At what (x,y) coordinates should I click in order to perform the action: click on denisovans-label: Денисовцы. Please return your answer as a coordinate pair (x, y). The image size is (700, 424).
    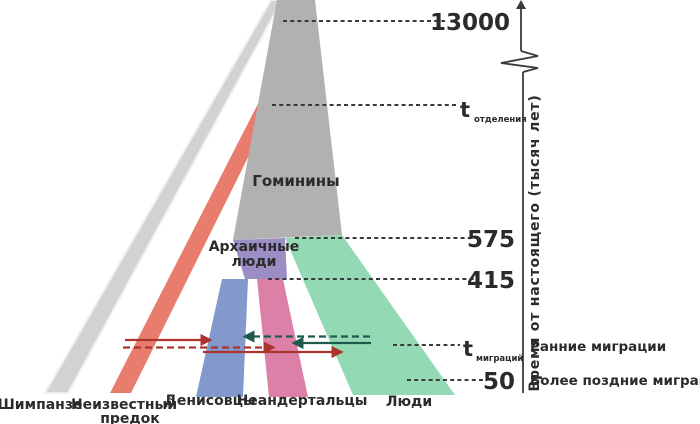
    Looking at the image, I should click on (209, 401).